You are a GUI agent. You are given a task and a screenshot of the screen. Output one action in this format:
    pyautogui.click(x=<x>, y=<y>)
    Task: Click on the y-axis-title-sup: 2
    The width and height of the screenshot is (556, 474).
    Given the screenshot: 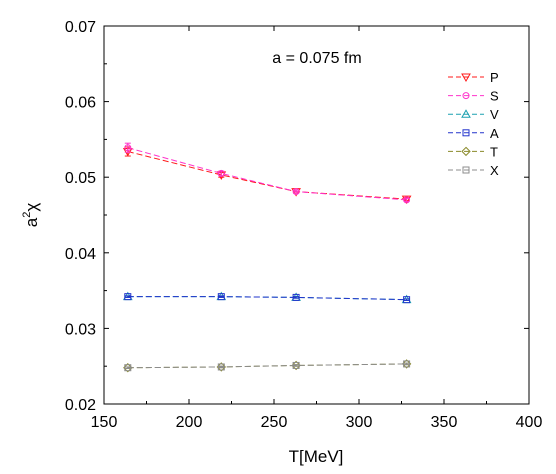 What is the action you would take?
    pyautogui.click(x=27, y=215)
    